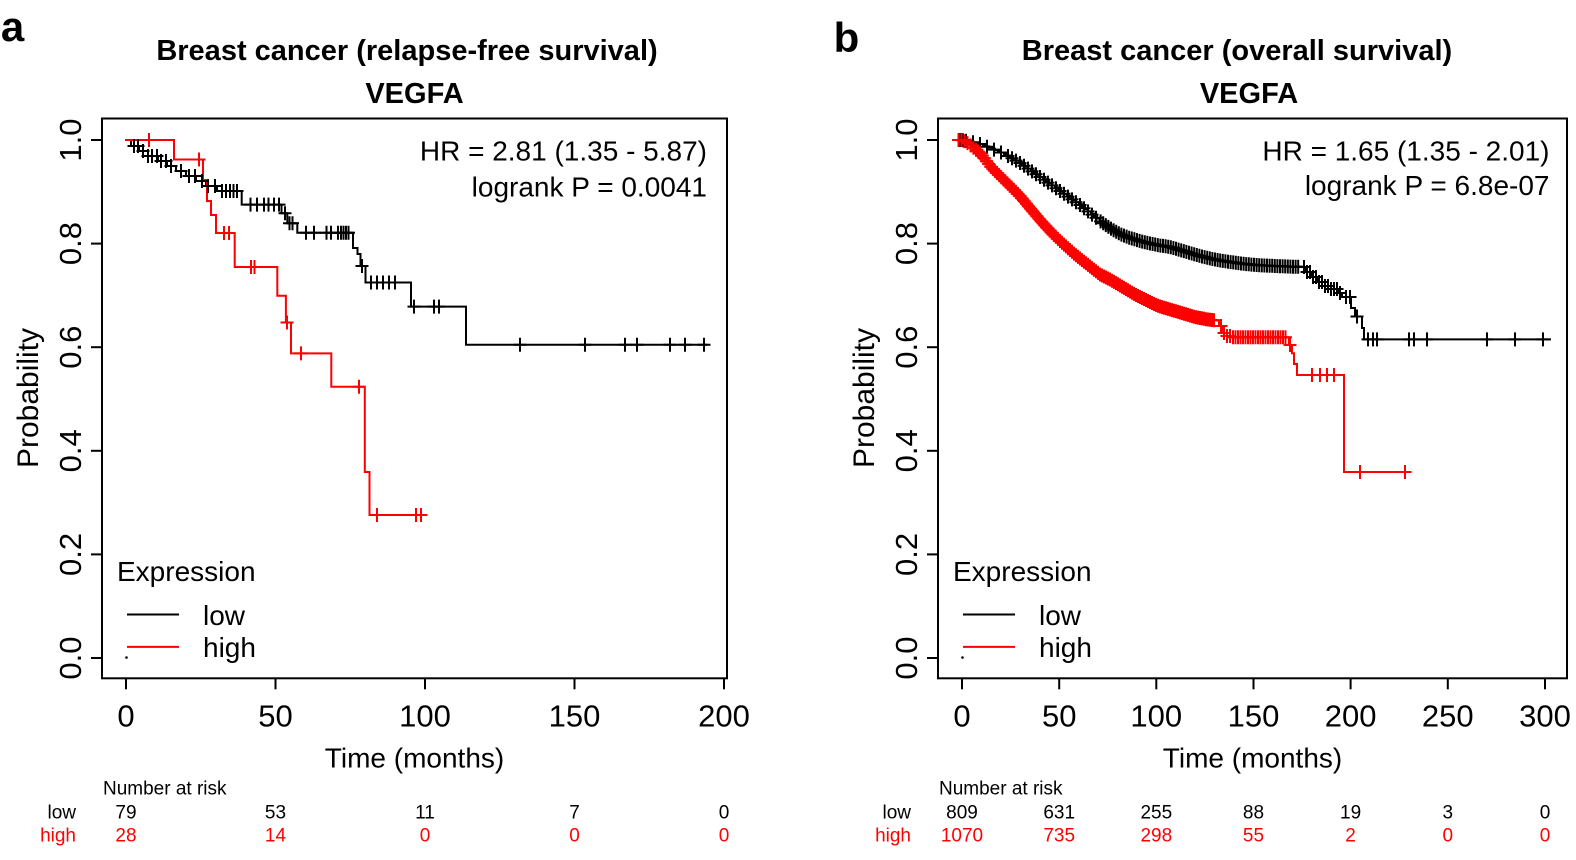  I want to click on svg-text: HR = 1.65 (1.35 - 2.01), so click(1405, 151).